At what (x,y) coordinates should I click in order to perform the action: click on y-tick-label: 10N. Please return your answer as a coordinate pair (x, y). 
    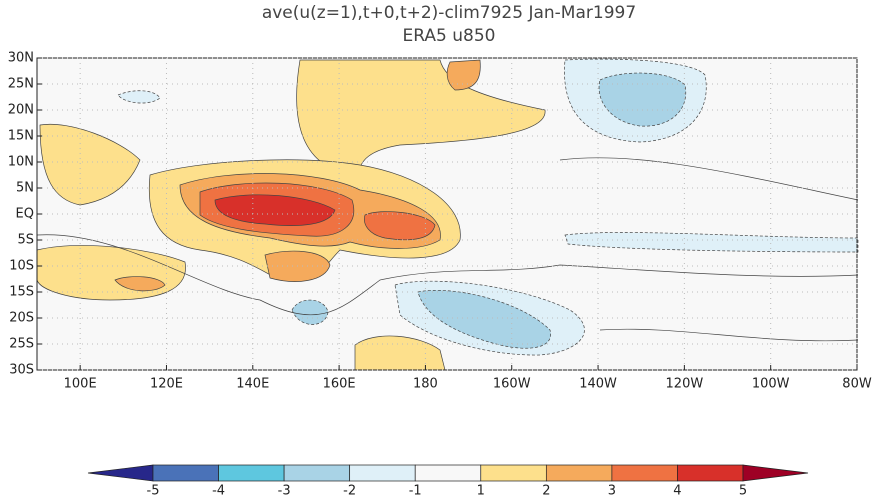
    Looking at the image, I should click on (21, 162).